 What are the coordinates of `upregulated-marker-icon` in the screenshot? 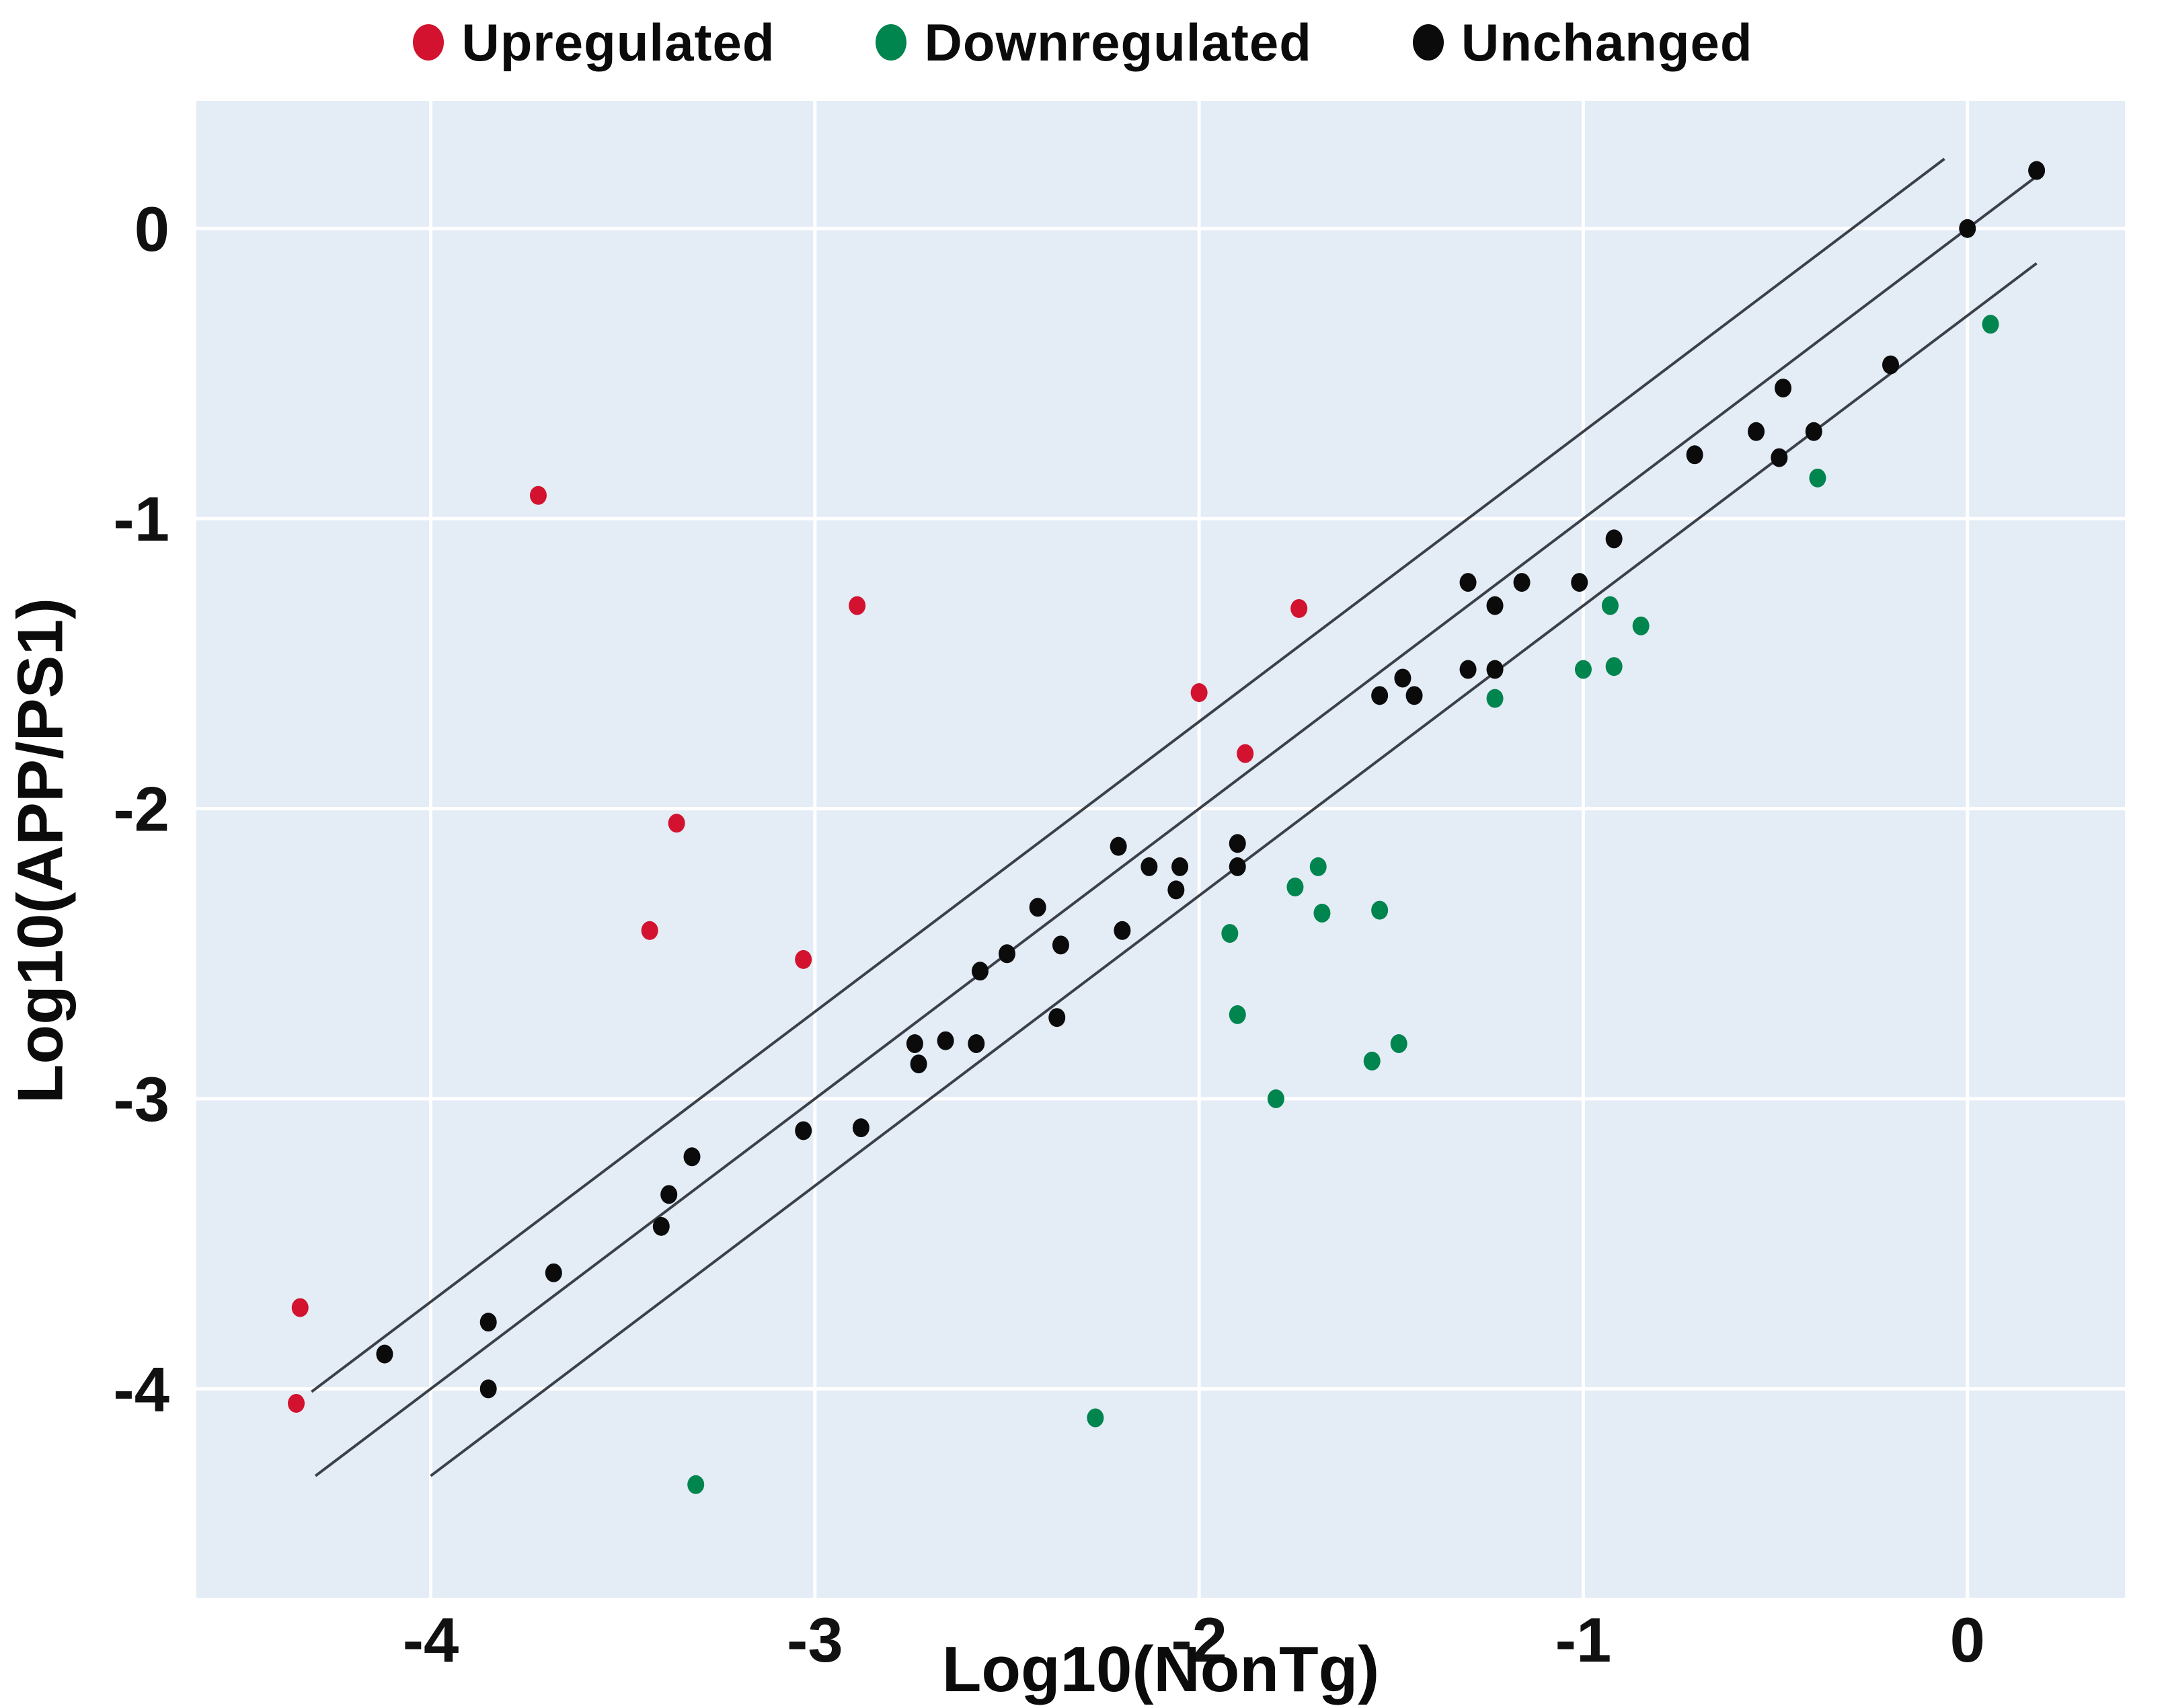 It's located at (428, 42).